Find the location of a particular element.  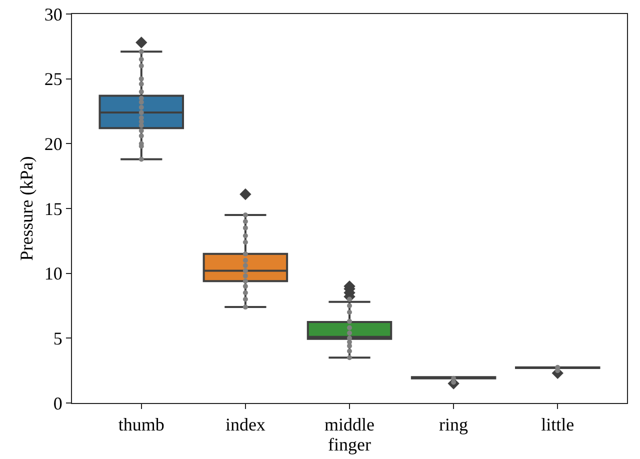

y-axis-title: Pressure (kPa) is located at coordinates (26, 208).